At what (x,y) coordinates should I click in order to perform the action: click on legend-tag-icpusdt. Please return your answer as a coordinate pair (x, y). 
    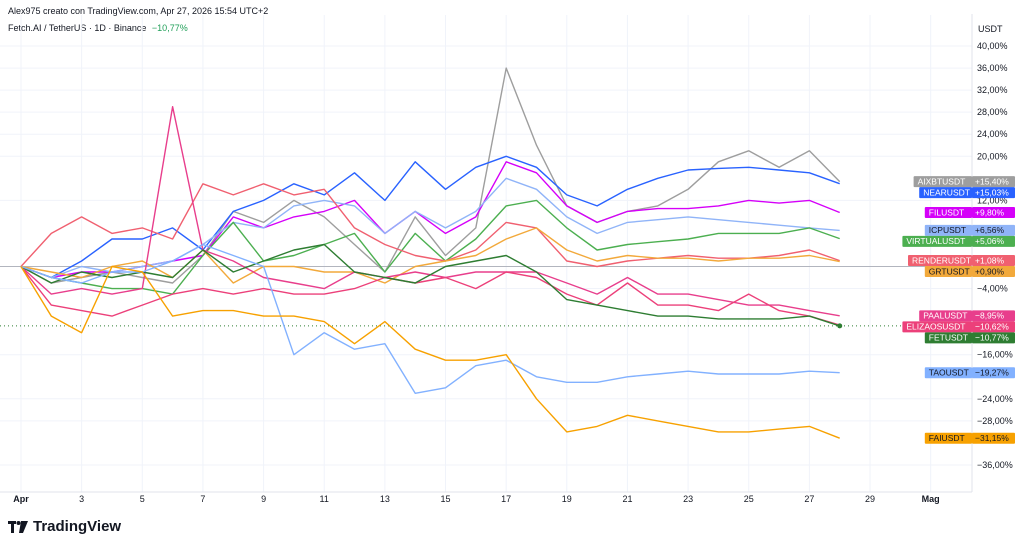
    Looking at the image, I should click on (948, 230).